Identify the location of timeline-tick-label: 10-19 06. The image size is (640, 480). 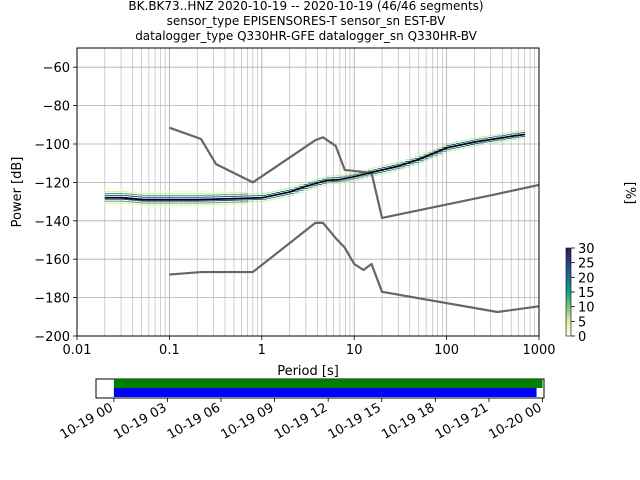
(194, 421).